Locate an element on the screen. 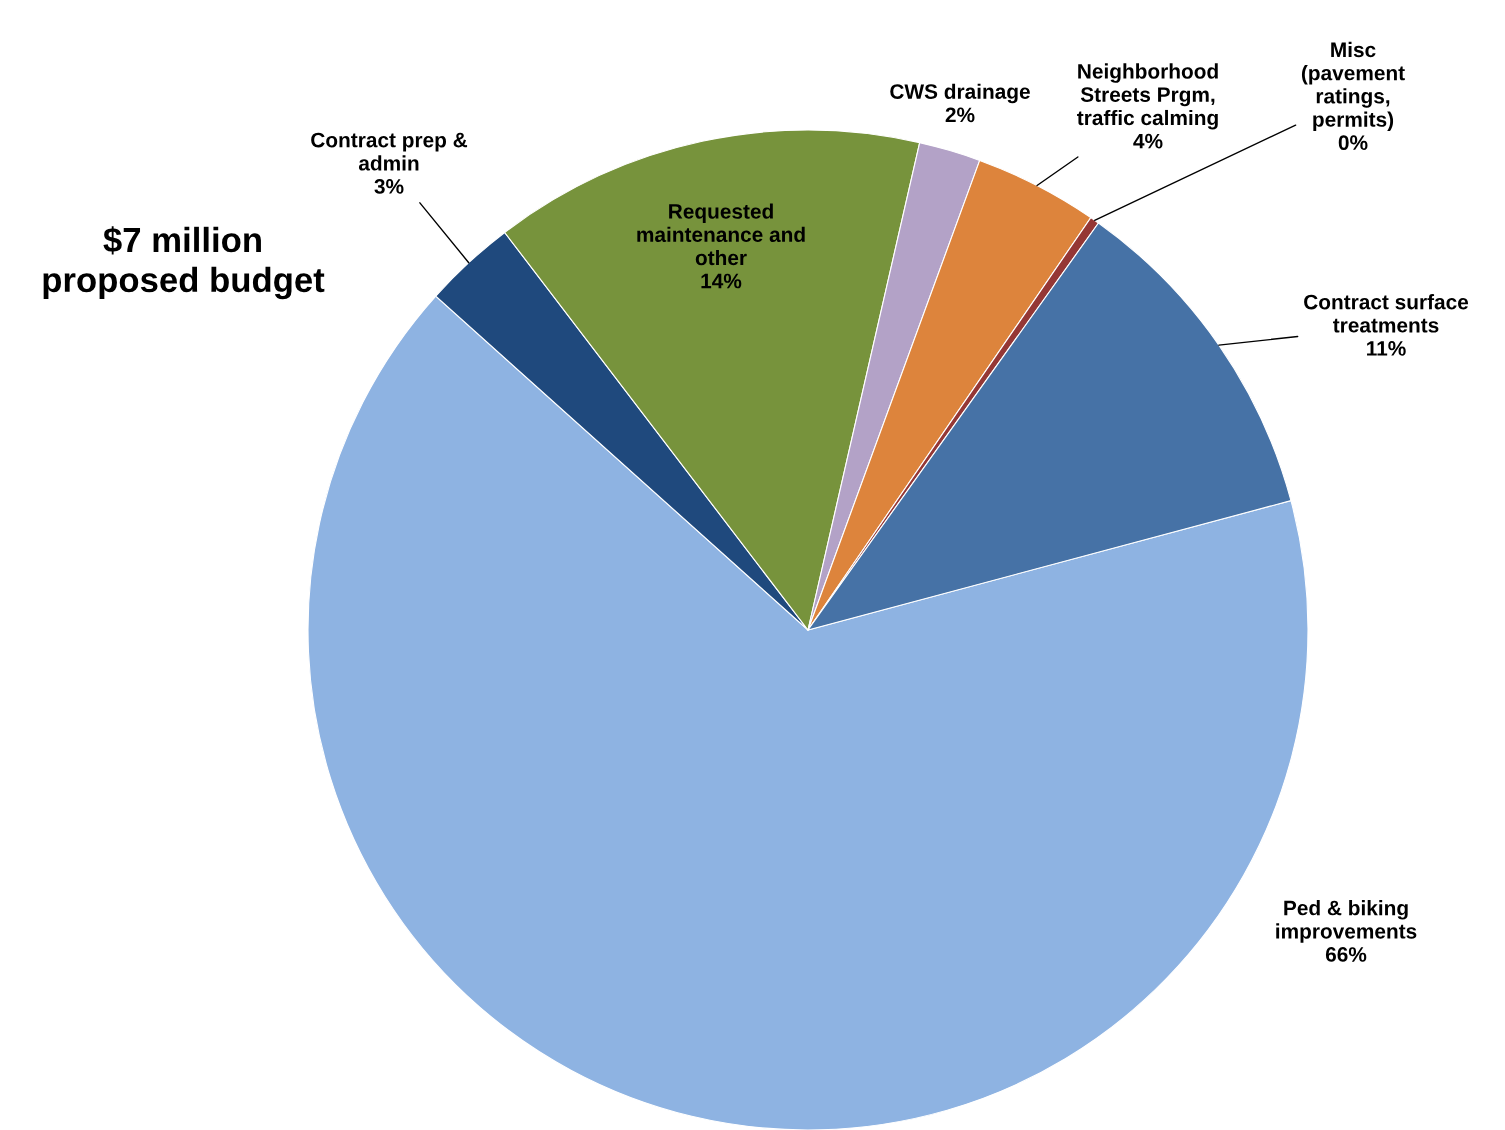 This screenshot has height=1130, width=1505. slice-label: Contract prep & admin is located at coordinates (389, 151).